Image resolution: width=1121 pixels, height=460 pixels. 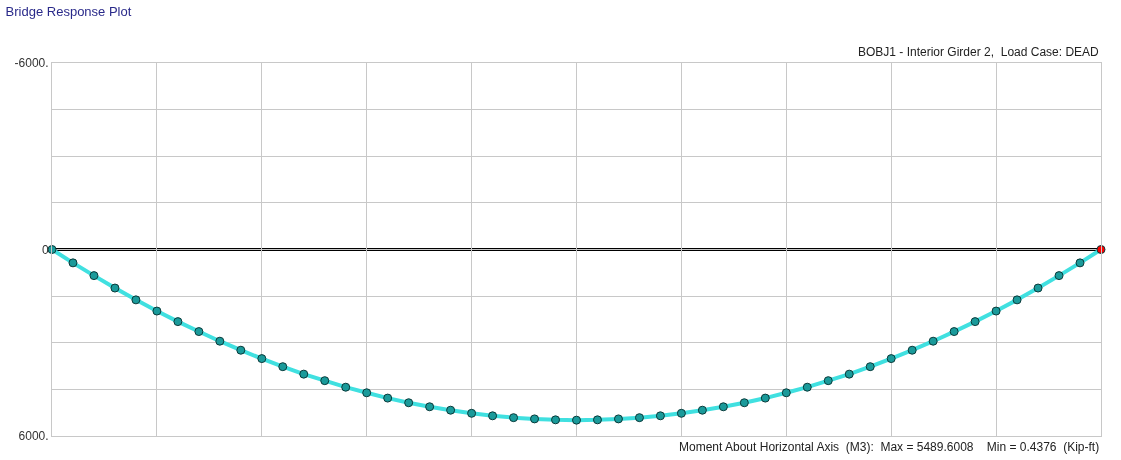 What do you see at coordinates (979, 52) in the screenshot?
I see `text: BOBJ1 - Interior Girder 2, Load Case: DEAD` at bounding box center [979, 52].